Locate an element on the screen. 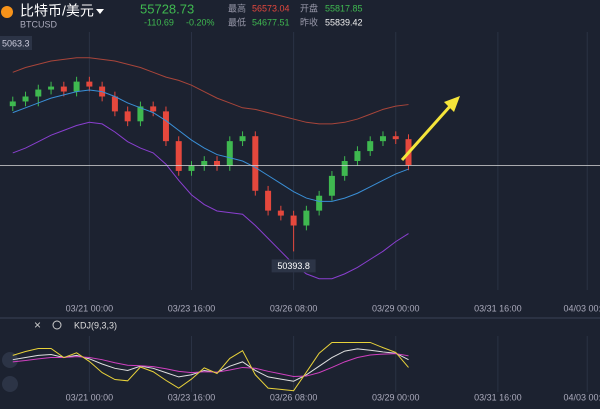 This screenshot has height=409, width=600. low-label: 50393.8 is located at coordinates (293, 266).